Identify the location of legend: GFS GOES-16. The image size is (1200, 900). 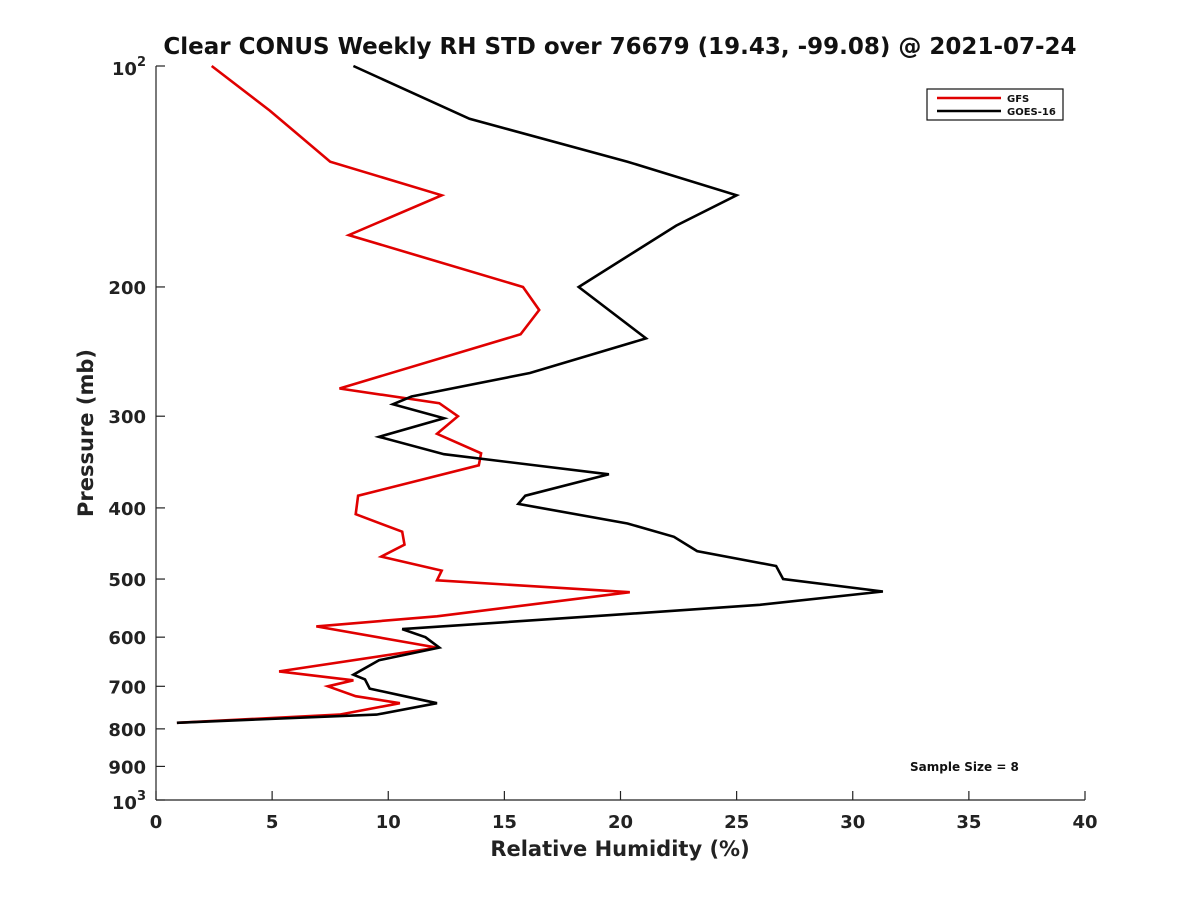
(995, 104).